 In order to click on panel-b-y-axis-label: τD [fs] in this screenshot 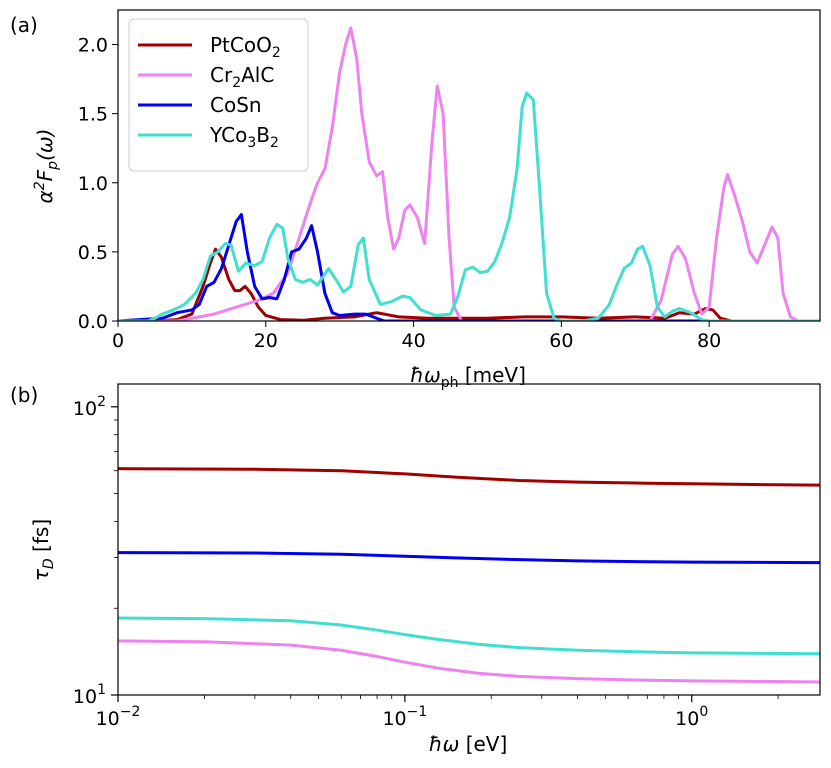, I will do `click(43, 550)`.